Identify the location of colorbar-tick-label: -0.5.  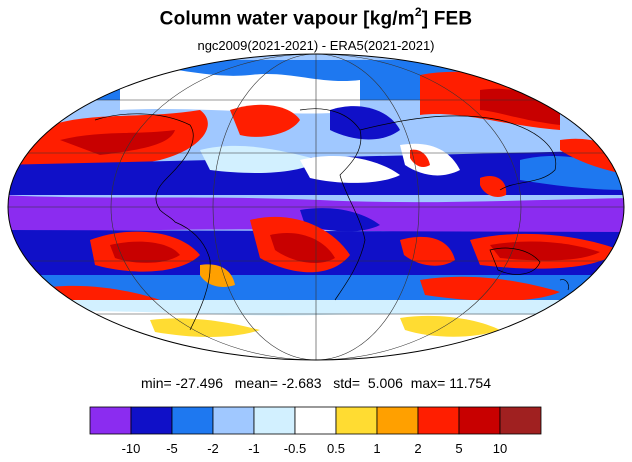
(295, 448).